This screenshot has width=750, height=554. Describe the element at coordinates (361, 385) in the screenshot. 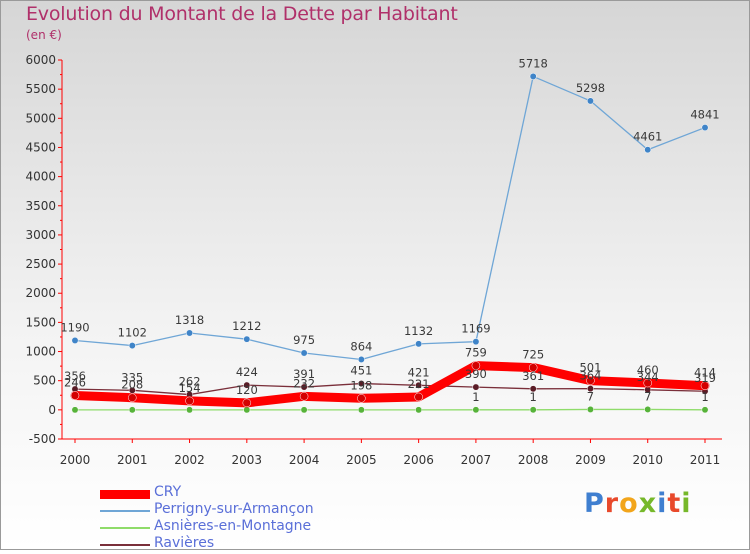

I see `data-label-0: 198` at that location.